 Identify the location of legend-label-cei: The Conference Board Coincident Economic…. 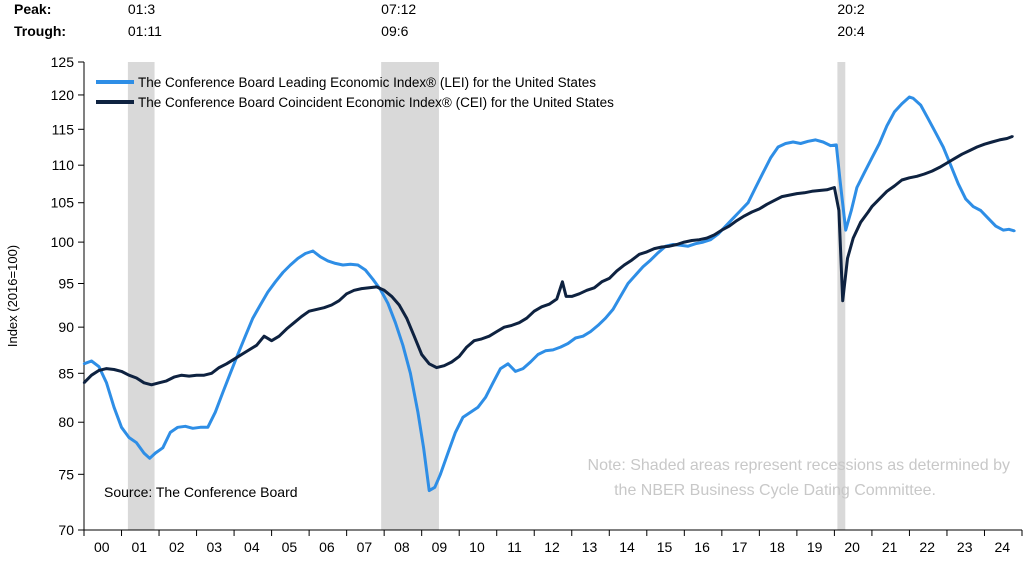
(376, 102).